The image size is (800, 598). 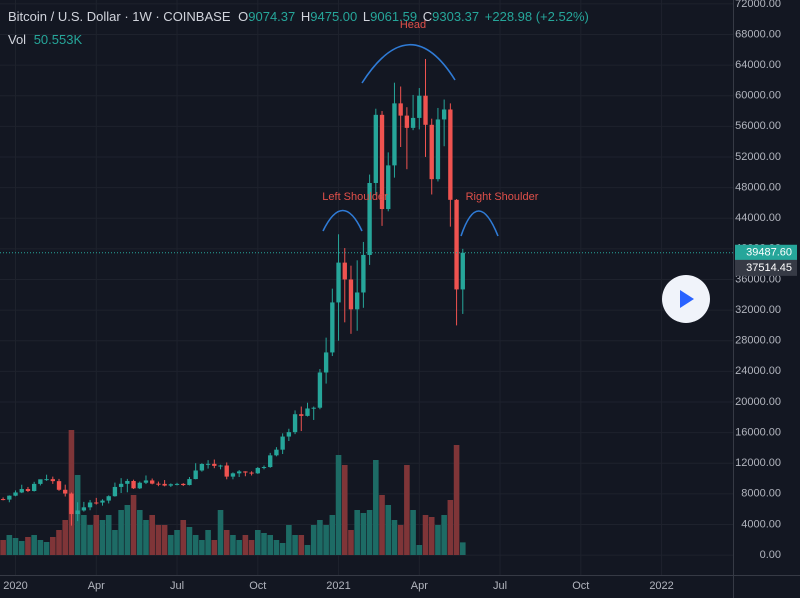 I want to click on x-tick-label: 2021, so click(x=338, y=586).